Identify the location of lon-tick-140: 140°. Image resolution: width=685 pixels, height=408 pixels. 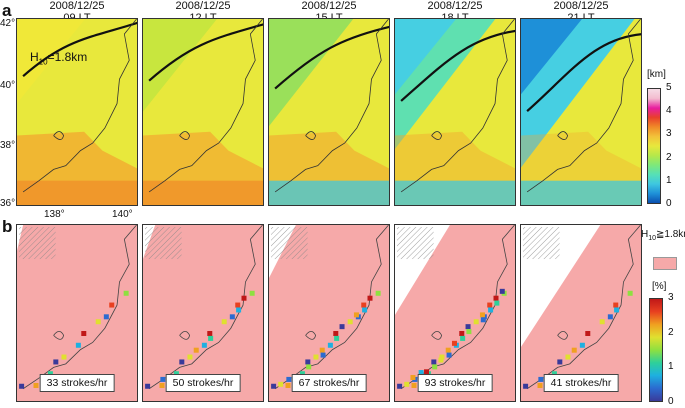
(122, 214).